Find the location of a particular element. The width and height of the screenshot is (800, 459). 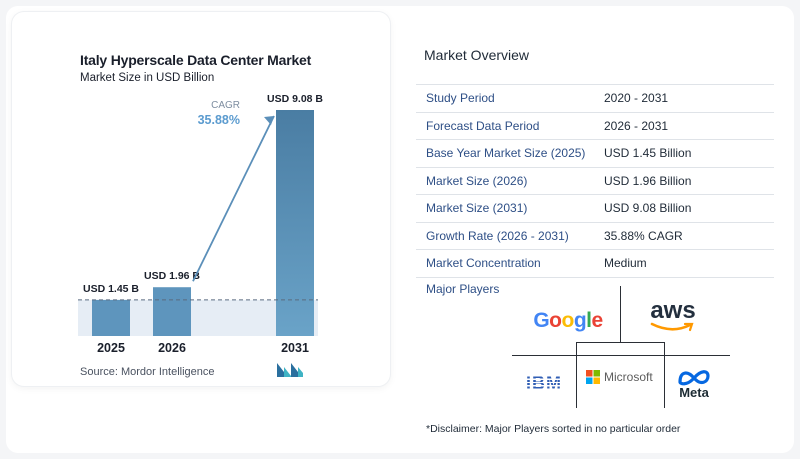

overview-value: Medium is located at coordinates (625, 263).